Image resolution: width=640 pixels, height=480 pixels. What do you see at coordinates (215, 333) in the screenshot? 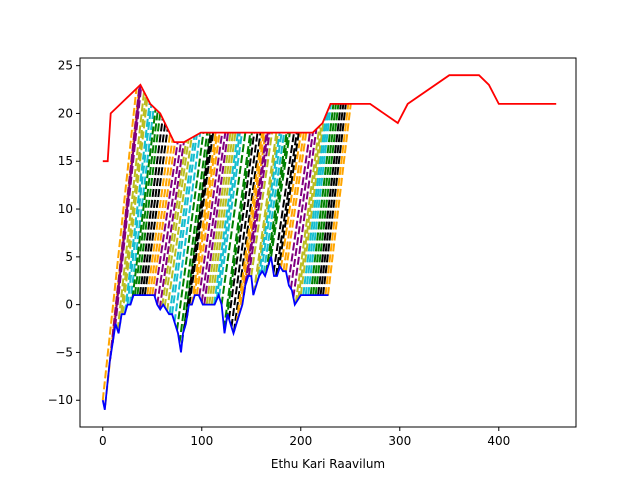
I see `lower-envelope-line` at bounding box center [215, 333].